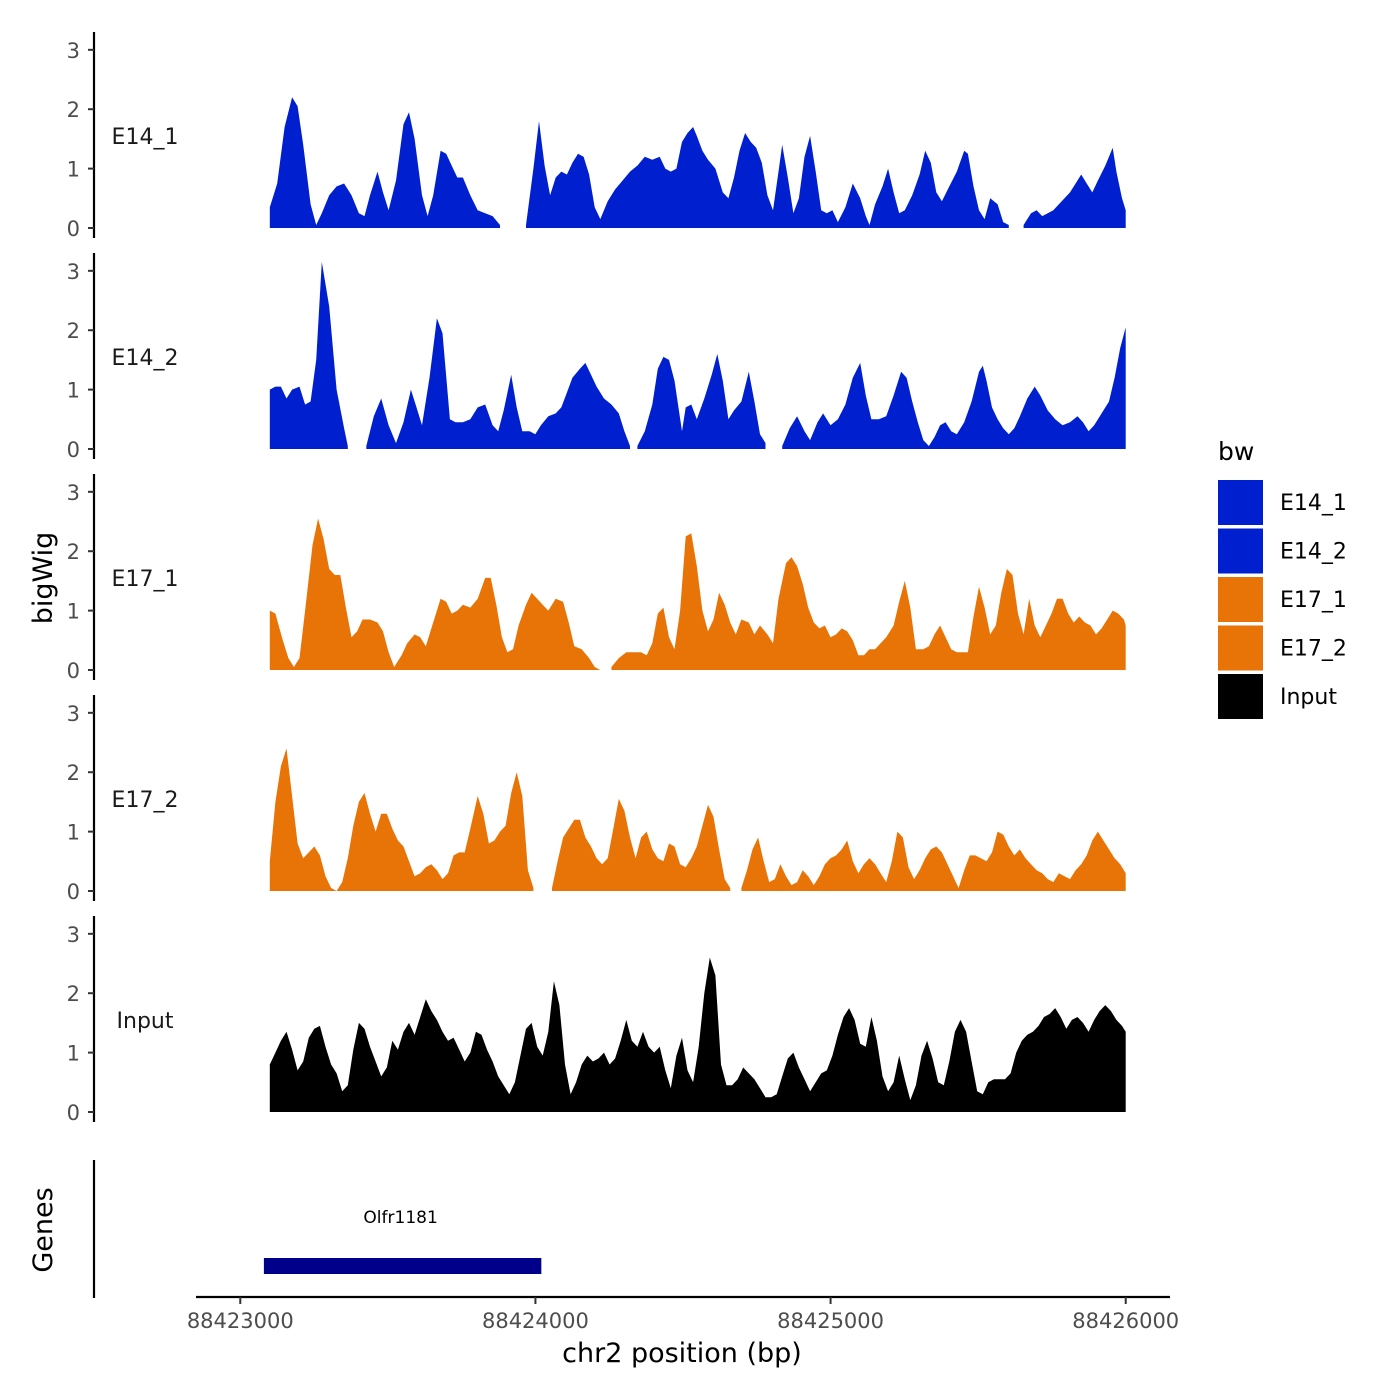  I want to click on legend-label: E14_2, so click(1313, 552).